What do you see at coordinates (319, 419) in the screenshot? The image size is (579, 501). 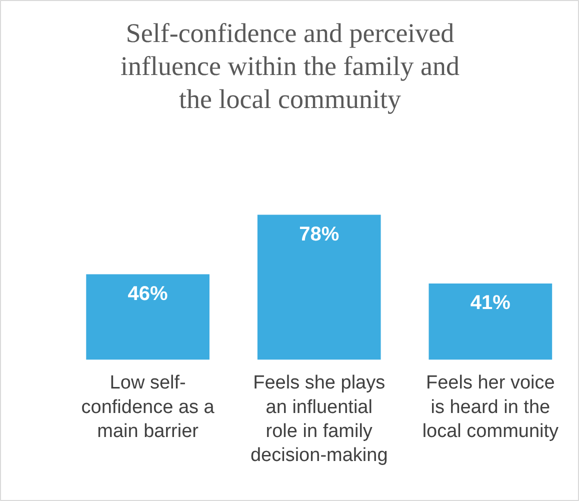 I see `x-tick-label: Feels she plays an influential role in family decision-making` at bounding box center [319, 419].